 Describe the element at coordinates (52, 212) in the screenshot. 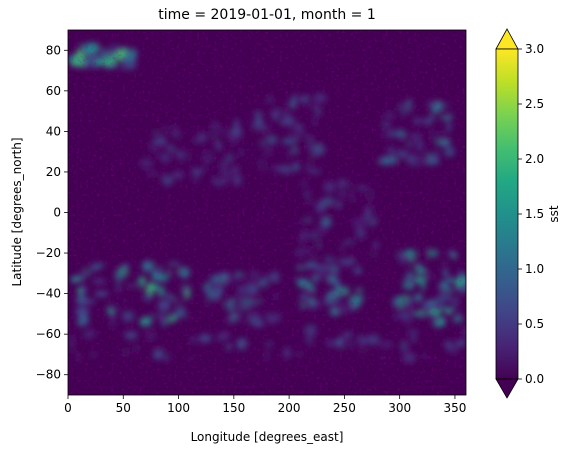

I see `y-axis-ticks: −80 −60 −40 −20 0 20 40 60 80` at that location.